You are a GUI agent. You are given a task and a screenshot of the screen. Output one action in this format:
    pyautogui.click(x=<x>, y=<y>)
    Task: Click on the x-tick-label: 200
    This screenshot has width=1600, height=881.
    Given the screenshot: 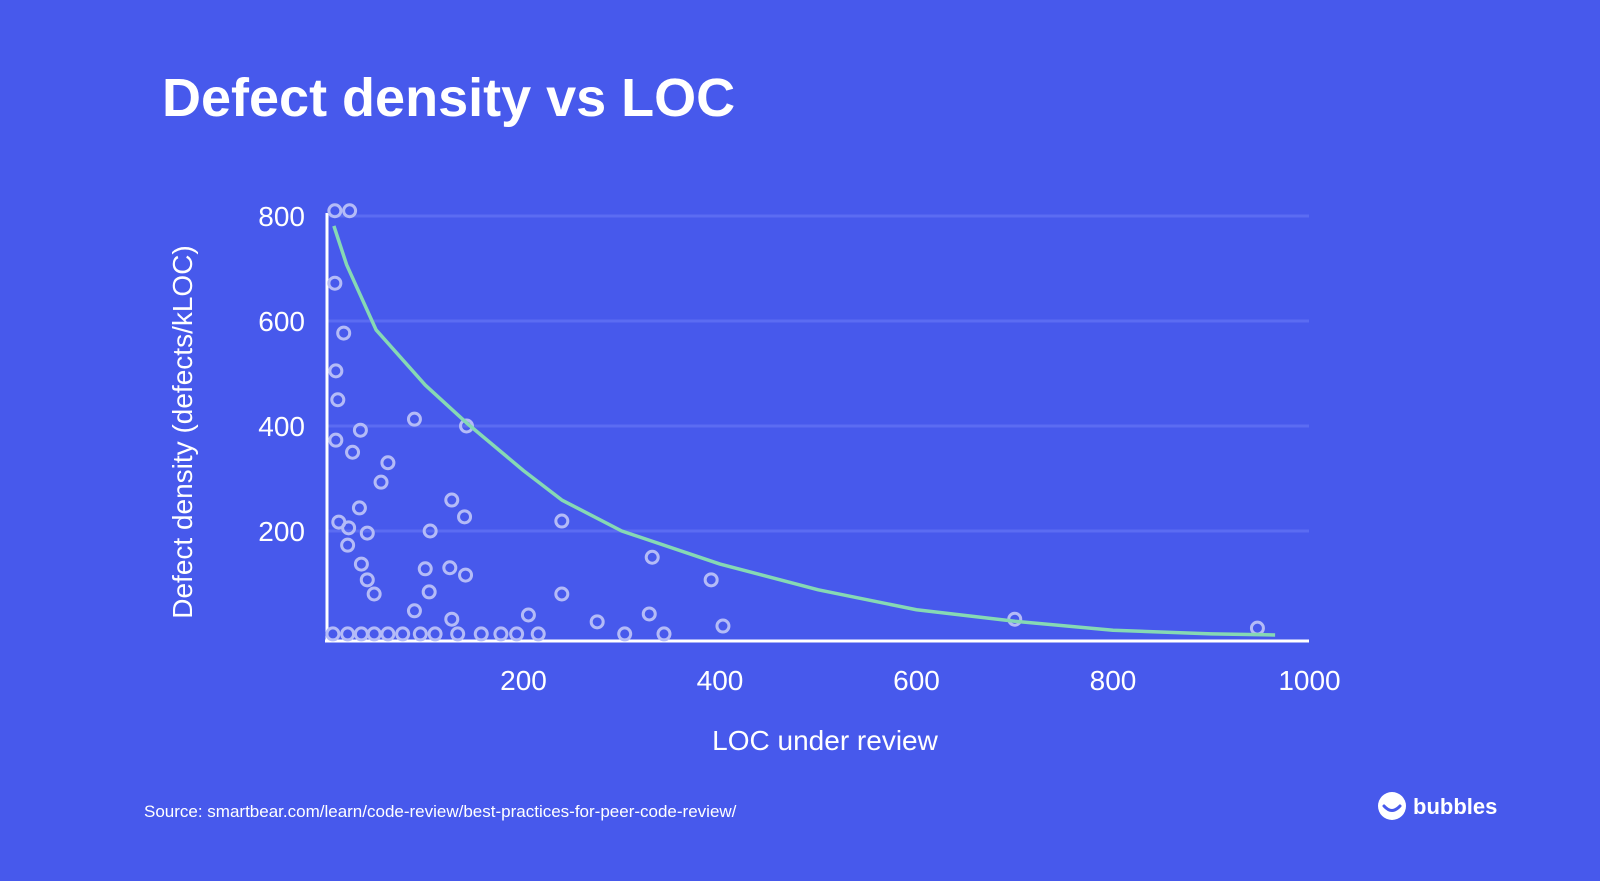 What is the action you would take?
    pyautogui.click(x=523, y=680)
    